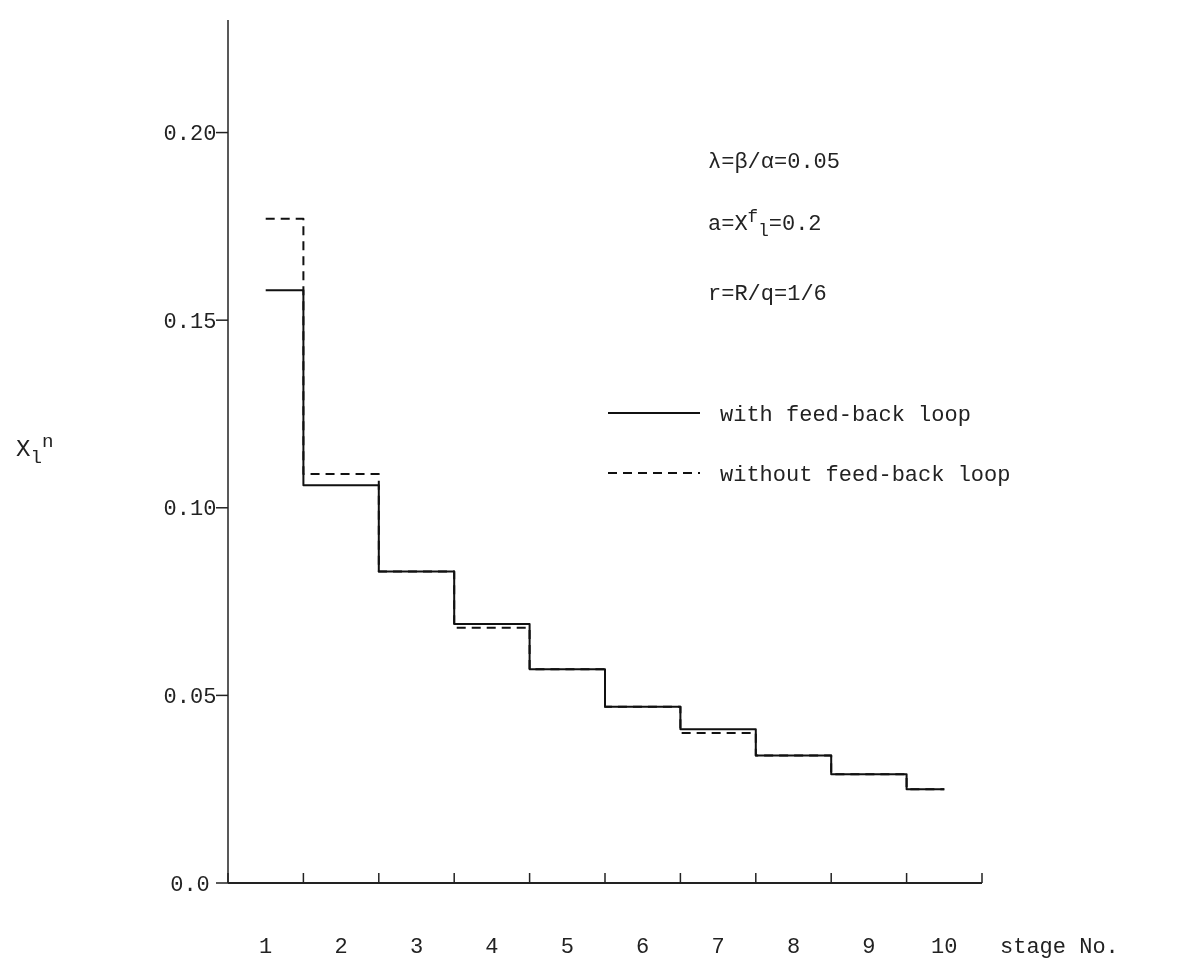  Describe the element at coordinates (767, 294) in the screenshot. I see `annotation: r=R/q=1/6` at that location.